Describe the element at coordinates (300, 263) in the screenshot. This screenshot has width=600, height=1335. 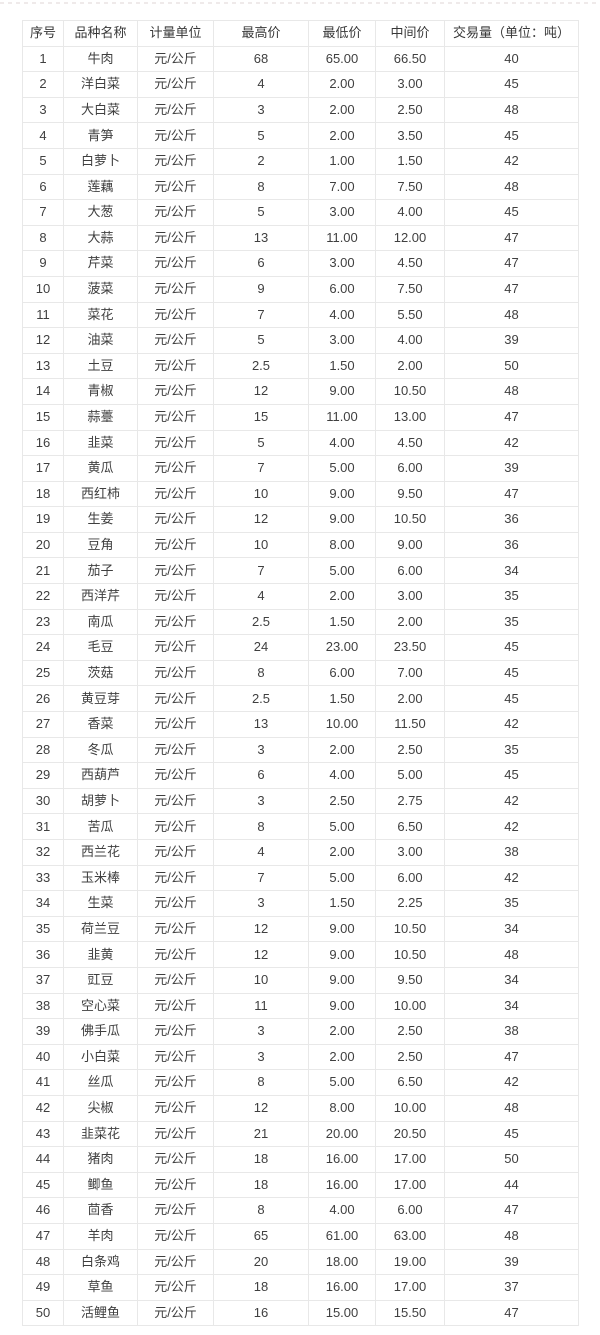
I see `table-row: 9 芹菜 元/公斤 6 3.00 4.50 47` at that location.